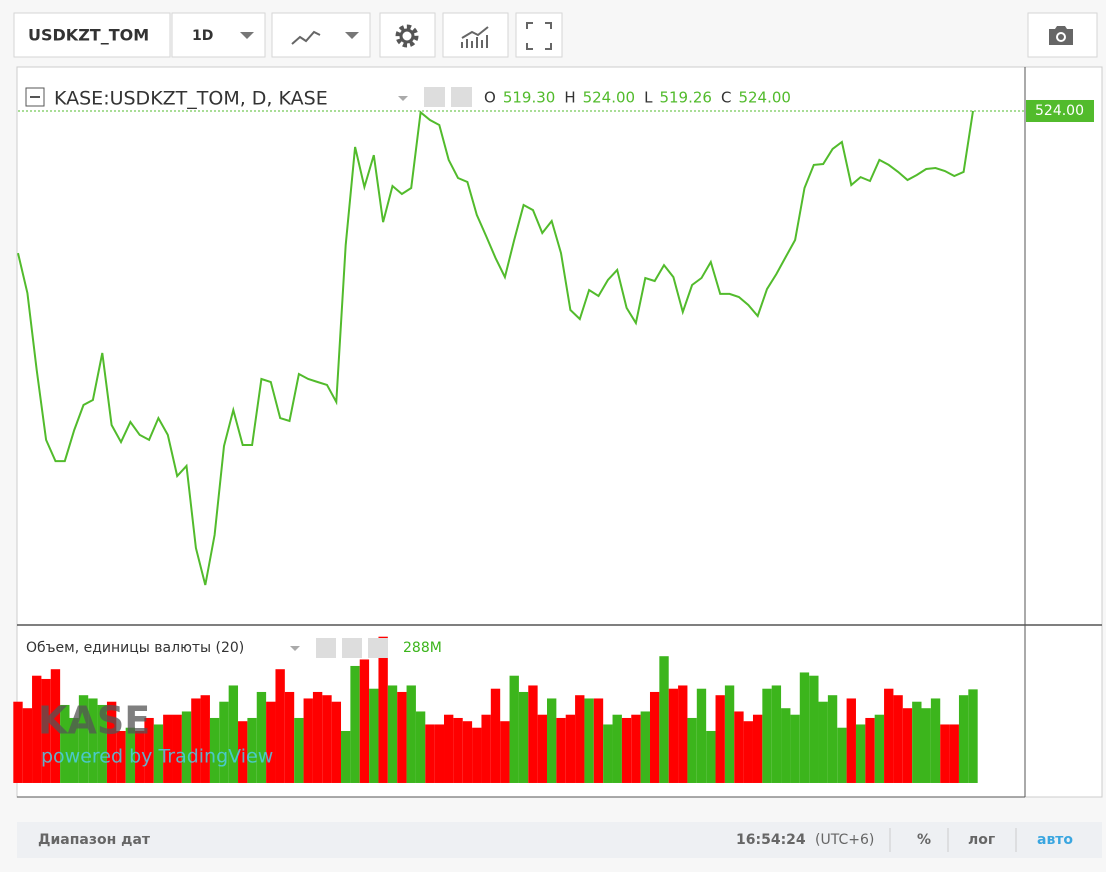  I want to click on volume-title: Объем, единицы валюты (20), so click(135, 648).